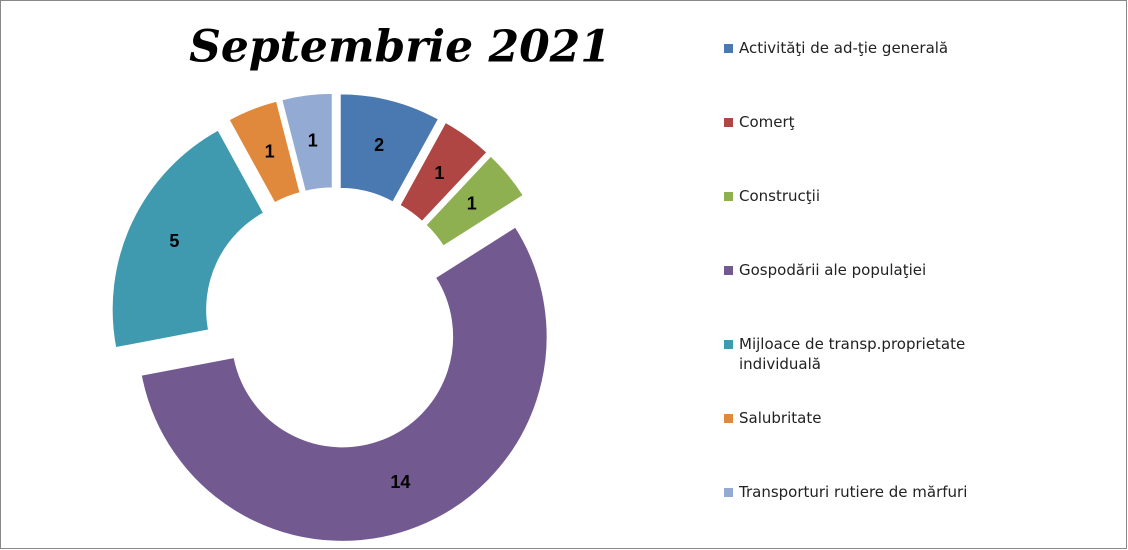 Image resolution: width=1128 pixels, height=550 pixels. What do you see at coordinates (174, 241) in the screenshot?
I see `data-label: 5` at bounding box center [174, 241].